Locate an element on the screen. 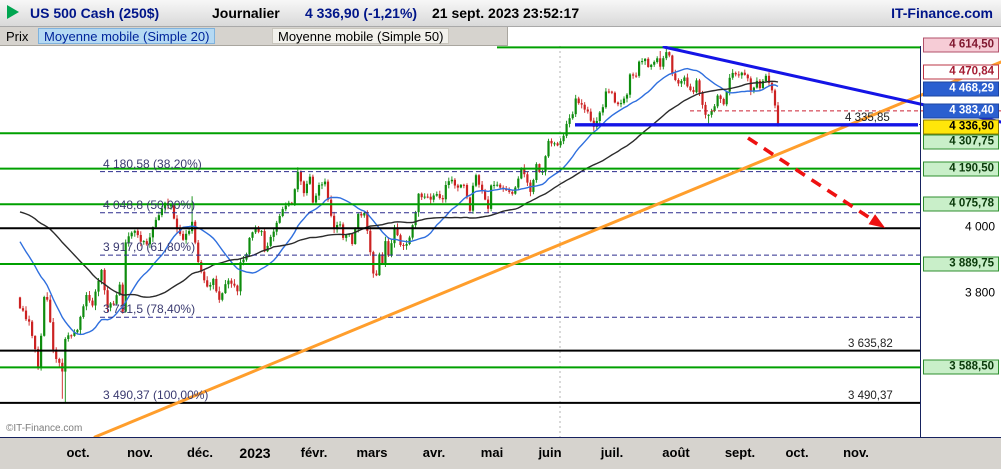 This screenshot has width=1001, height=469. time-axis-label: mars is located at coordinates (372, 452).